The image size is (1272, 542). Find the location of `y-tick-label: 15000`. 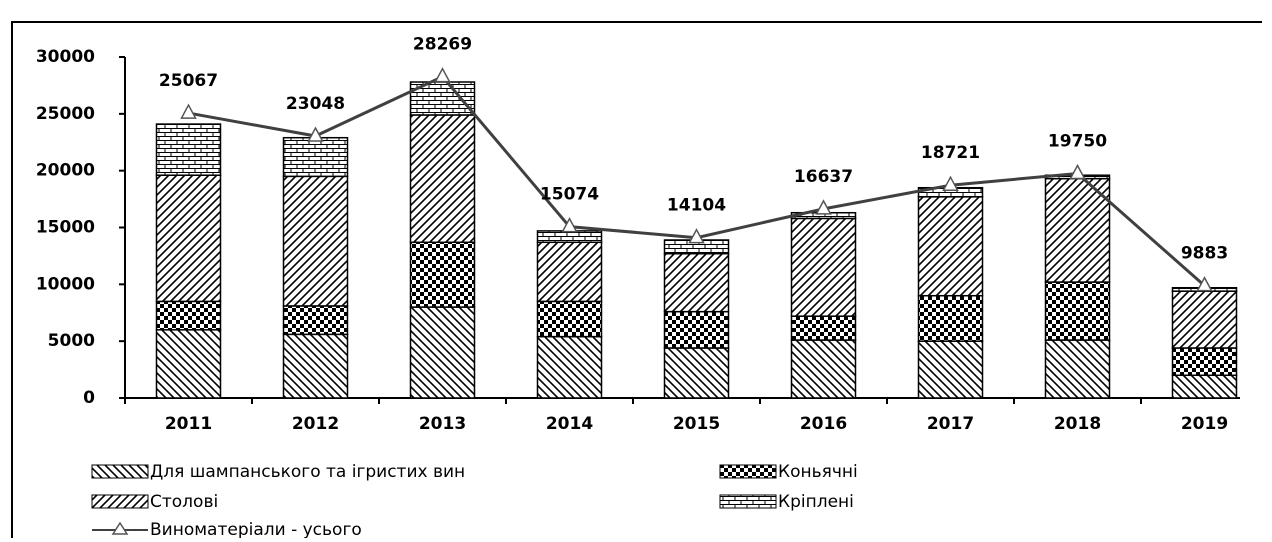

y-tick-label: 15000 is located at coordinates (65, 228).